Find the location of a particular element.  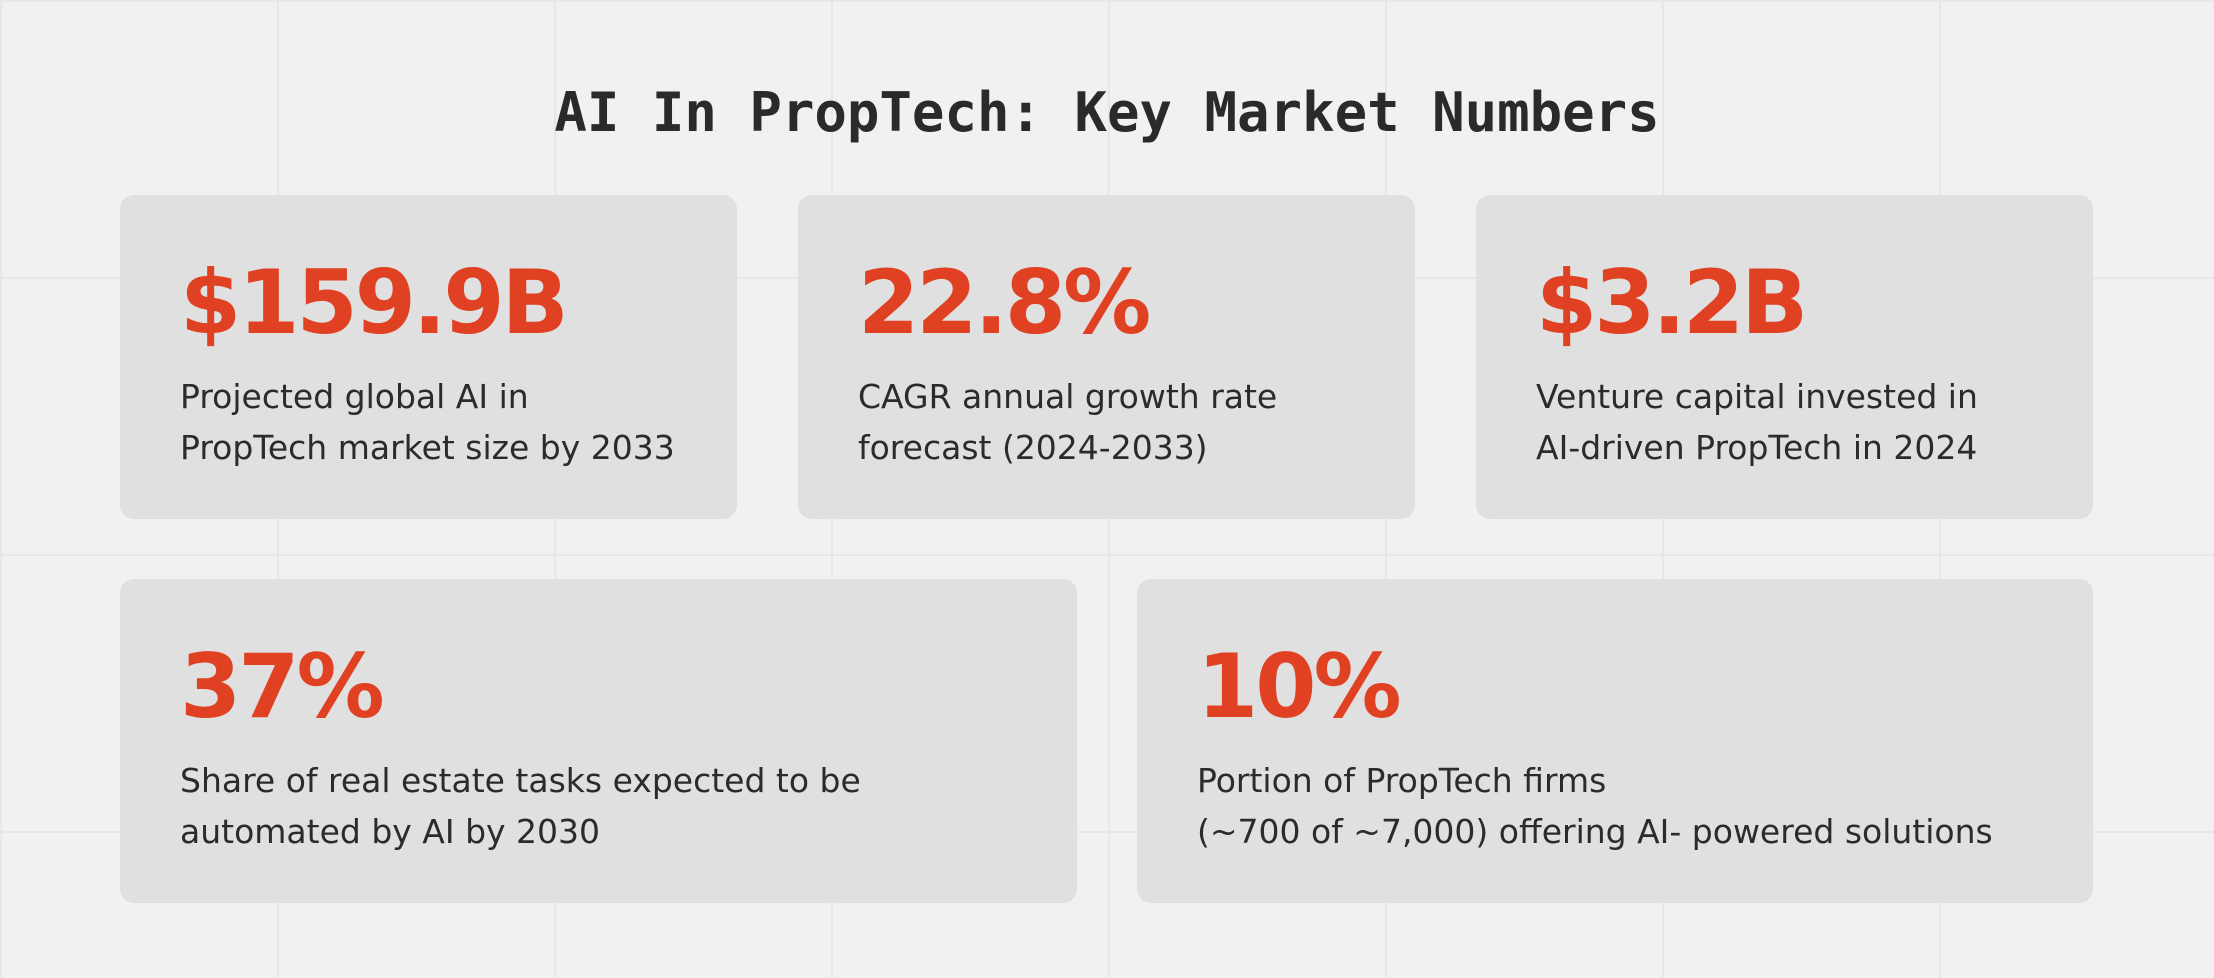

stat-value: 10% is located at coordinates (1299, 686).